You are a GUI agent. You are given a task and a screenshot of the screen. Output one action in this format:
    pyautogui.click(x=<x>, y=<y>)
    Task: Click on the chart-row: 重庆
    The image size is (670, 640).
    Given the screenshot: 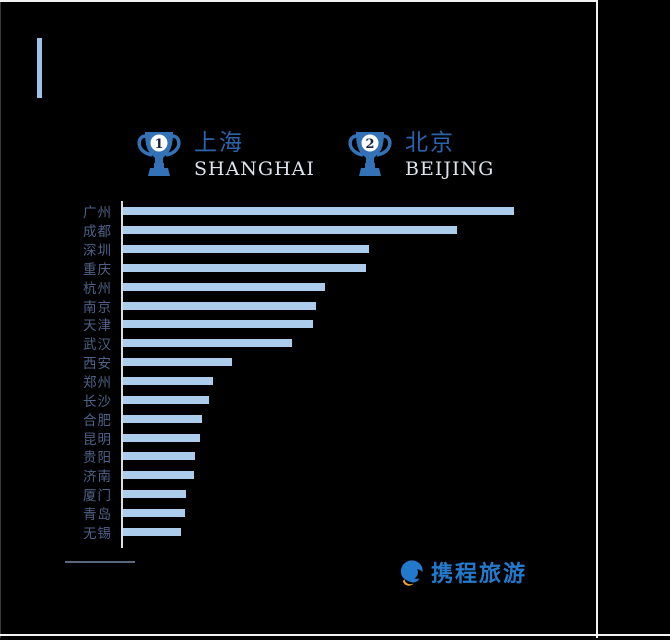 What is the action you would take?
    pyautogui.click(x=287, y=268)
    